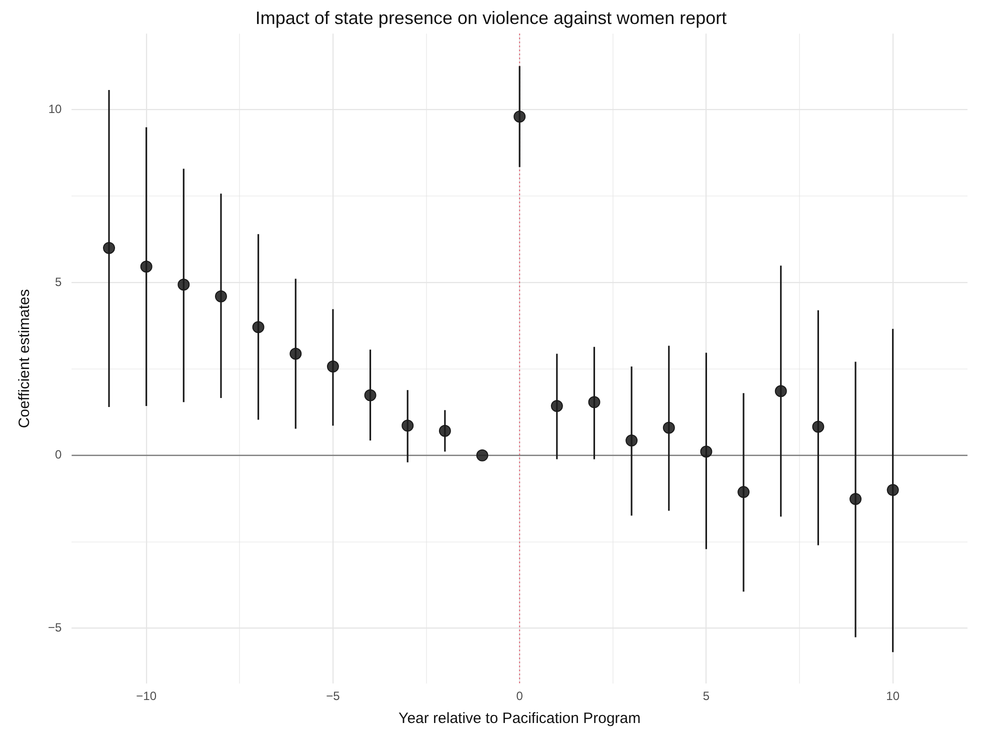  Describe the element at coordinates (893, 696) in the screenshot. I see `x-tick-label: 10` at that location.